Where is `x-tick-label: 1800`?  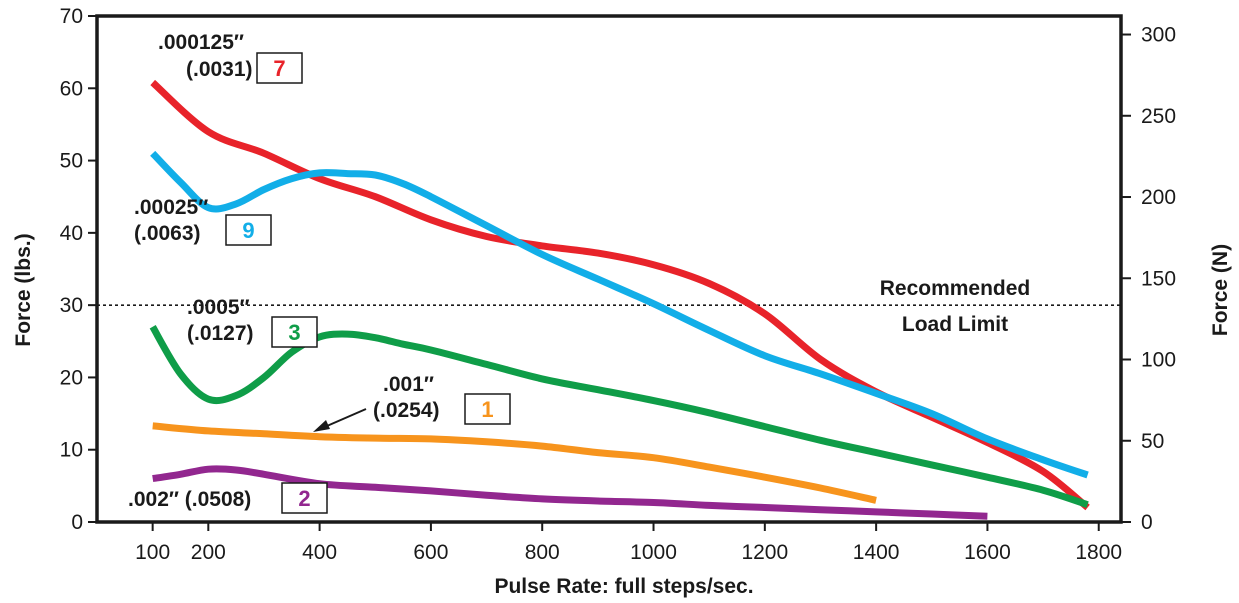
x-tick-label: 1800 is located at coordinates (1098, 552).